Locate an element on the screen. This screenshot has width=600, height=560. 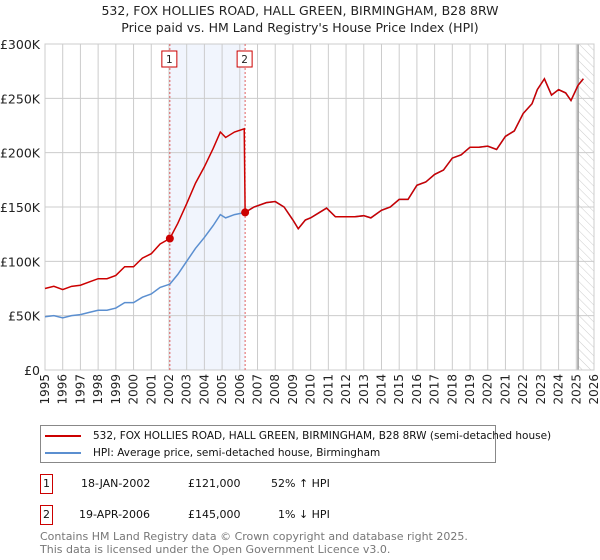
x-tick-label: 2023 is located at coordinates (541, 389).